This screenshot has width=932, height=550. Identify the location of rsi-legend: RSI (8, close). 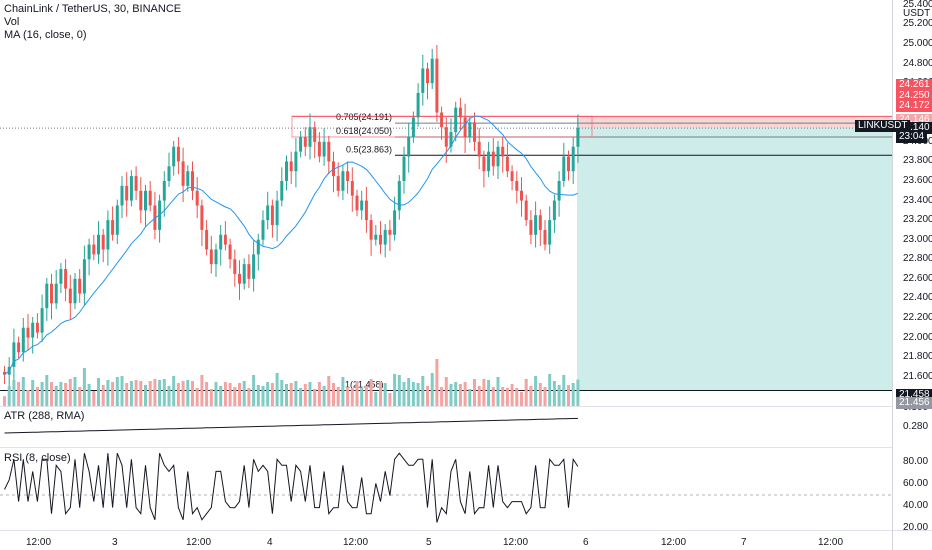
(37, 458).